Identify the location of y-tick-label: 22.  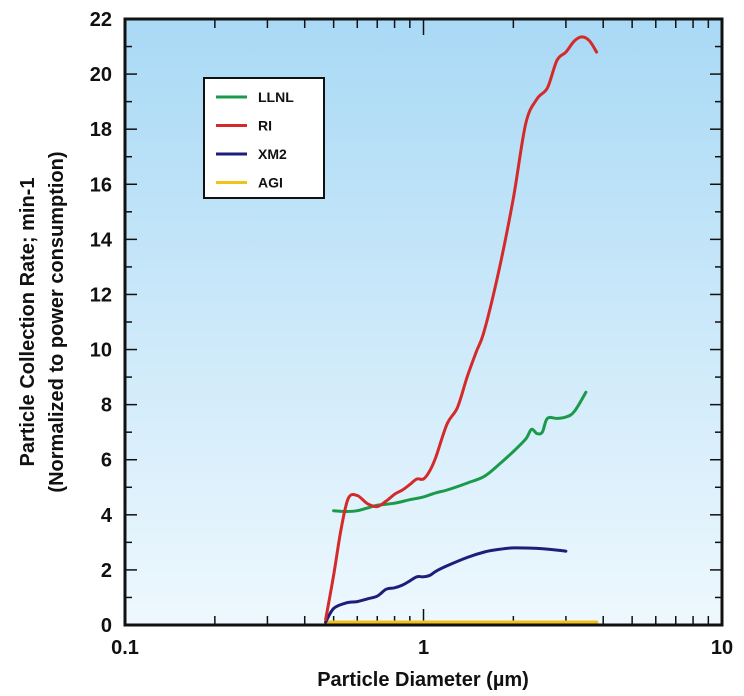
(101, 20).